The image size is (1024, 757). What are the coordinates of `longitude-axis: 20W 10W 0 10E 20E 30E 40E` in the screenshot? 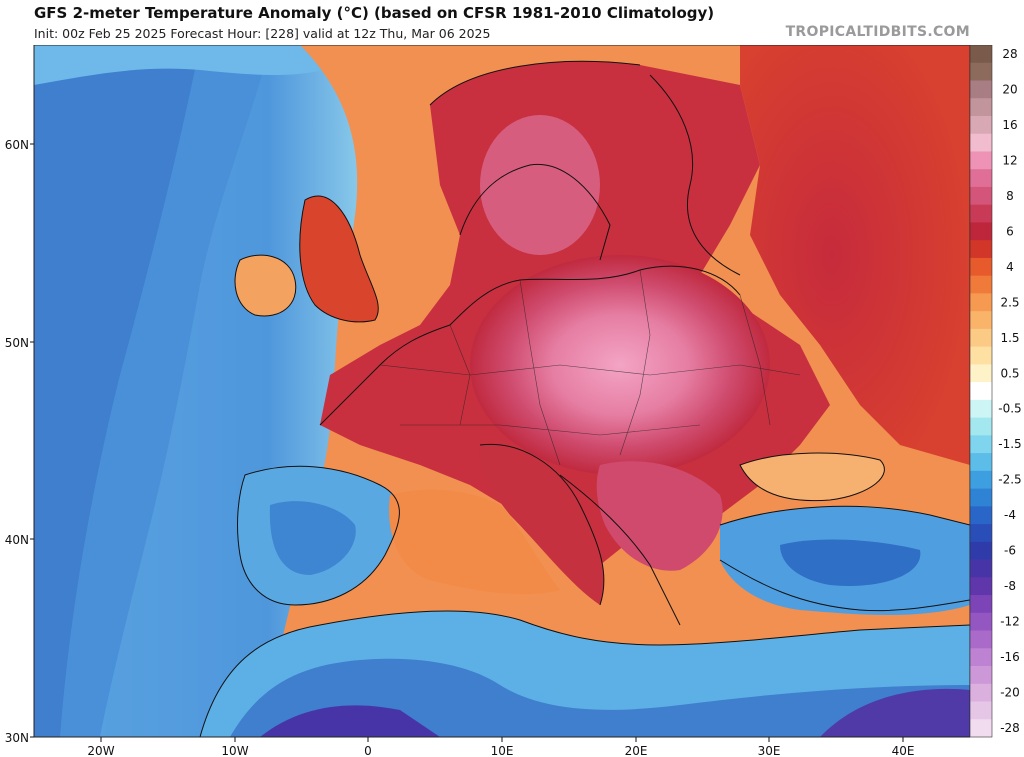 It's located at (500, 747).